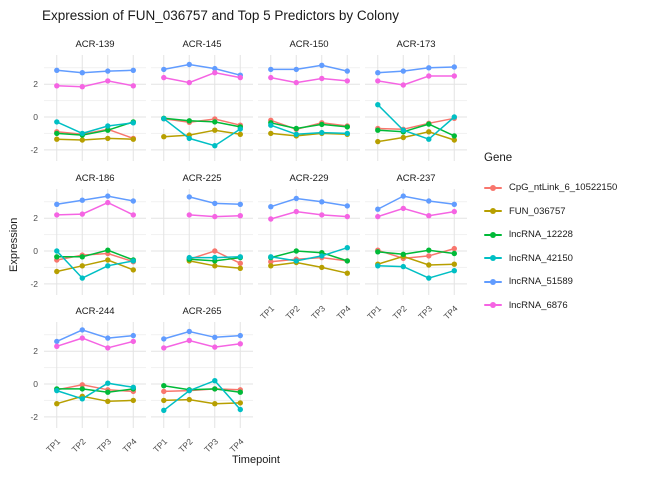  What do you see at coordinates (82, 385) in the screenshot?
I see `point-CpG_ntLink_6_10522150-TP2` at bounding box center [82, 385].